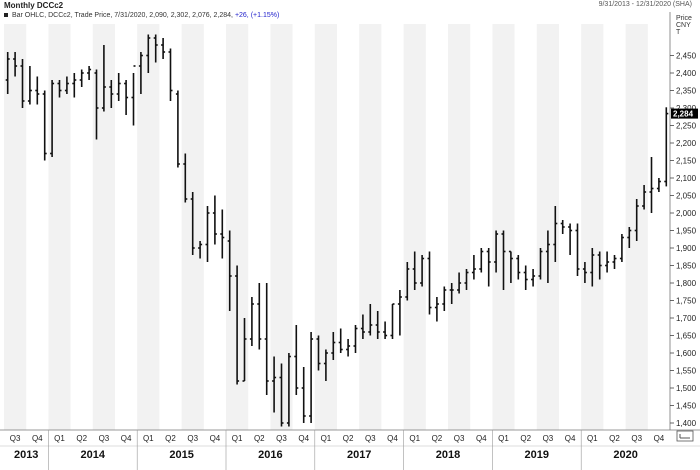 Image resolution: width=700 pixels, height=470 pixels. I want to click on year-label: 2013, so click(26, 455).